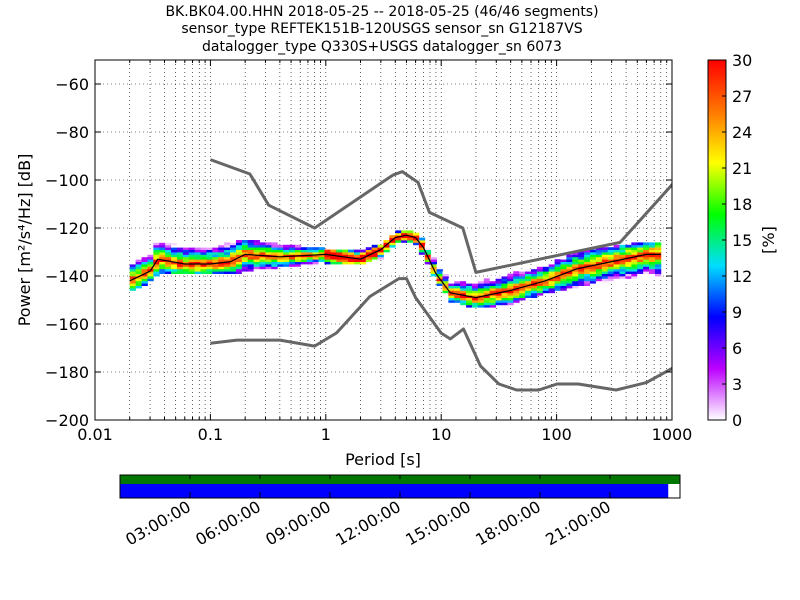 The width and height of the screenshot is (800, 600). I want to click on x-tick-label: 100, so click(556, 434).